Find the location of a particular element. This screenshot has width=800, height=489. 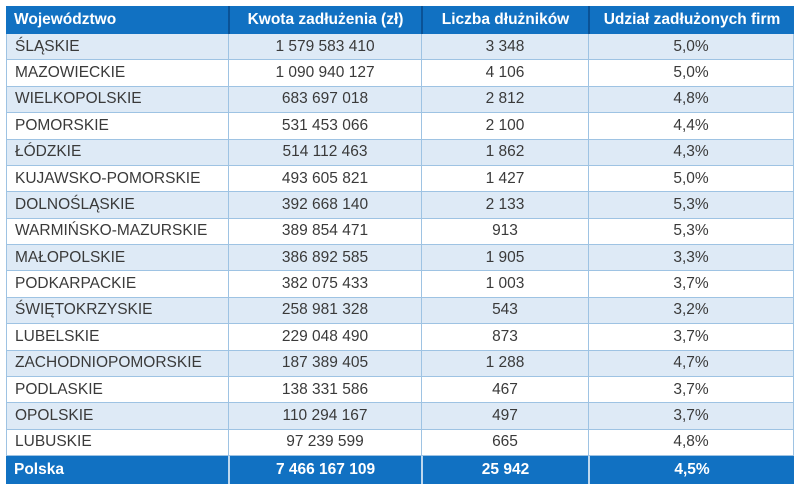

voivodeship-cell: PODLASKIE is located at coordinates (117, 390).